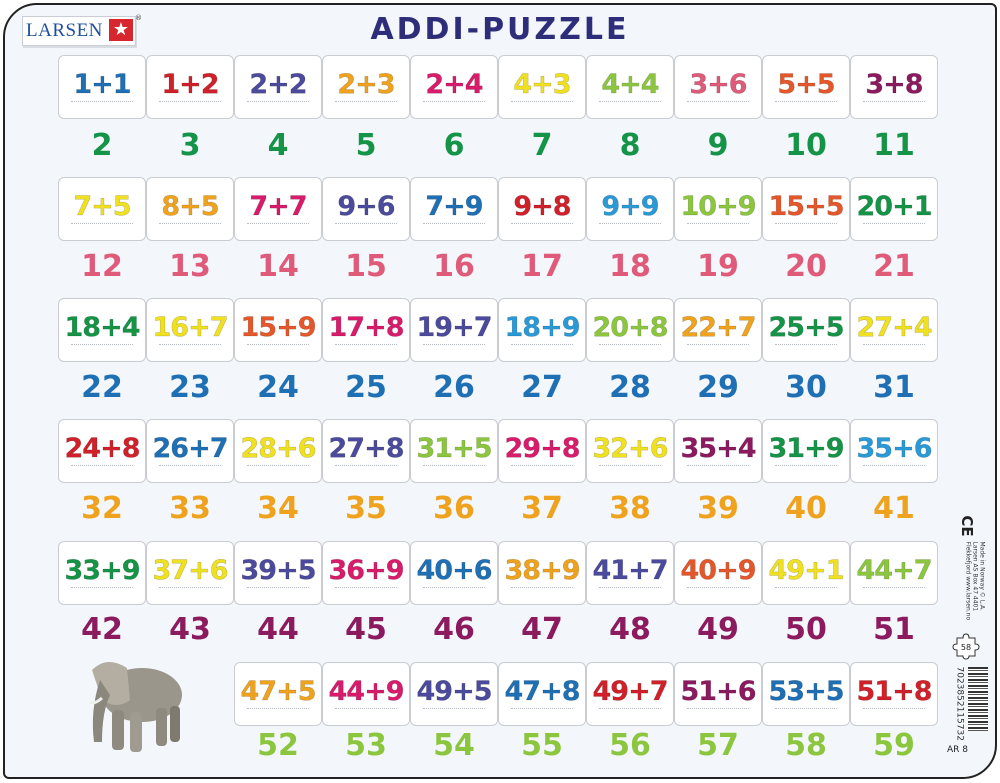 This screenshot has height=783, width=1000. I want to click on answer-number: 38, so click(630, 508).